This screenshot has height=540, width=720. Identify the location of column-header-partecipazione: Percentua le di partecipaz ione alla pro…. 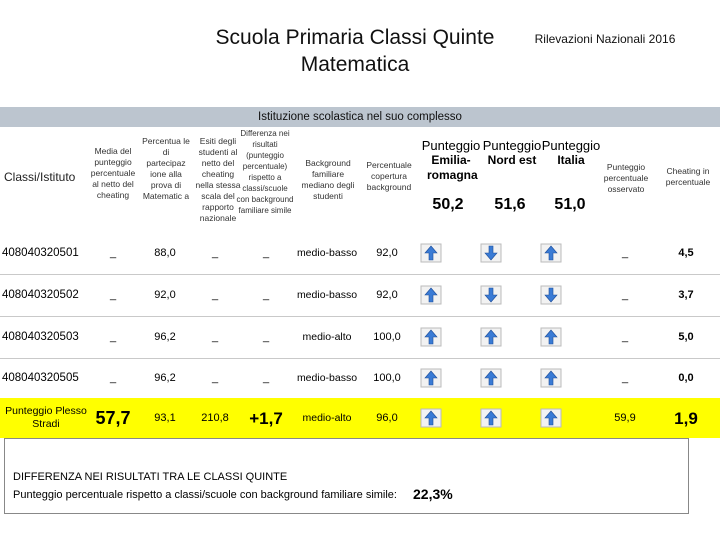
(166, 168).